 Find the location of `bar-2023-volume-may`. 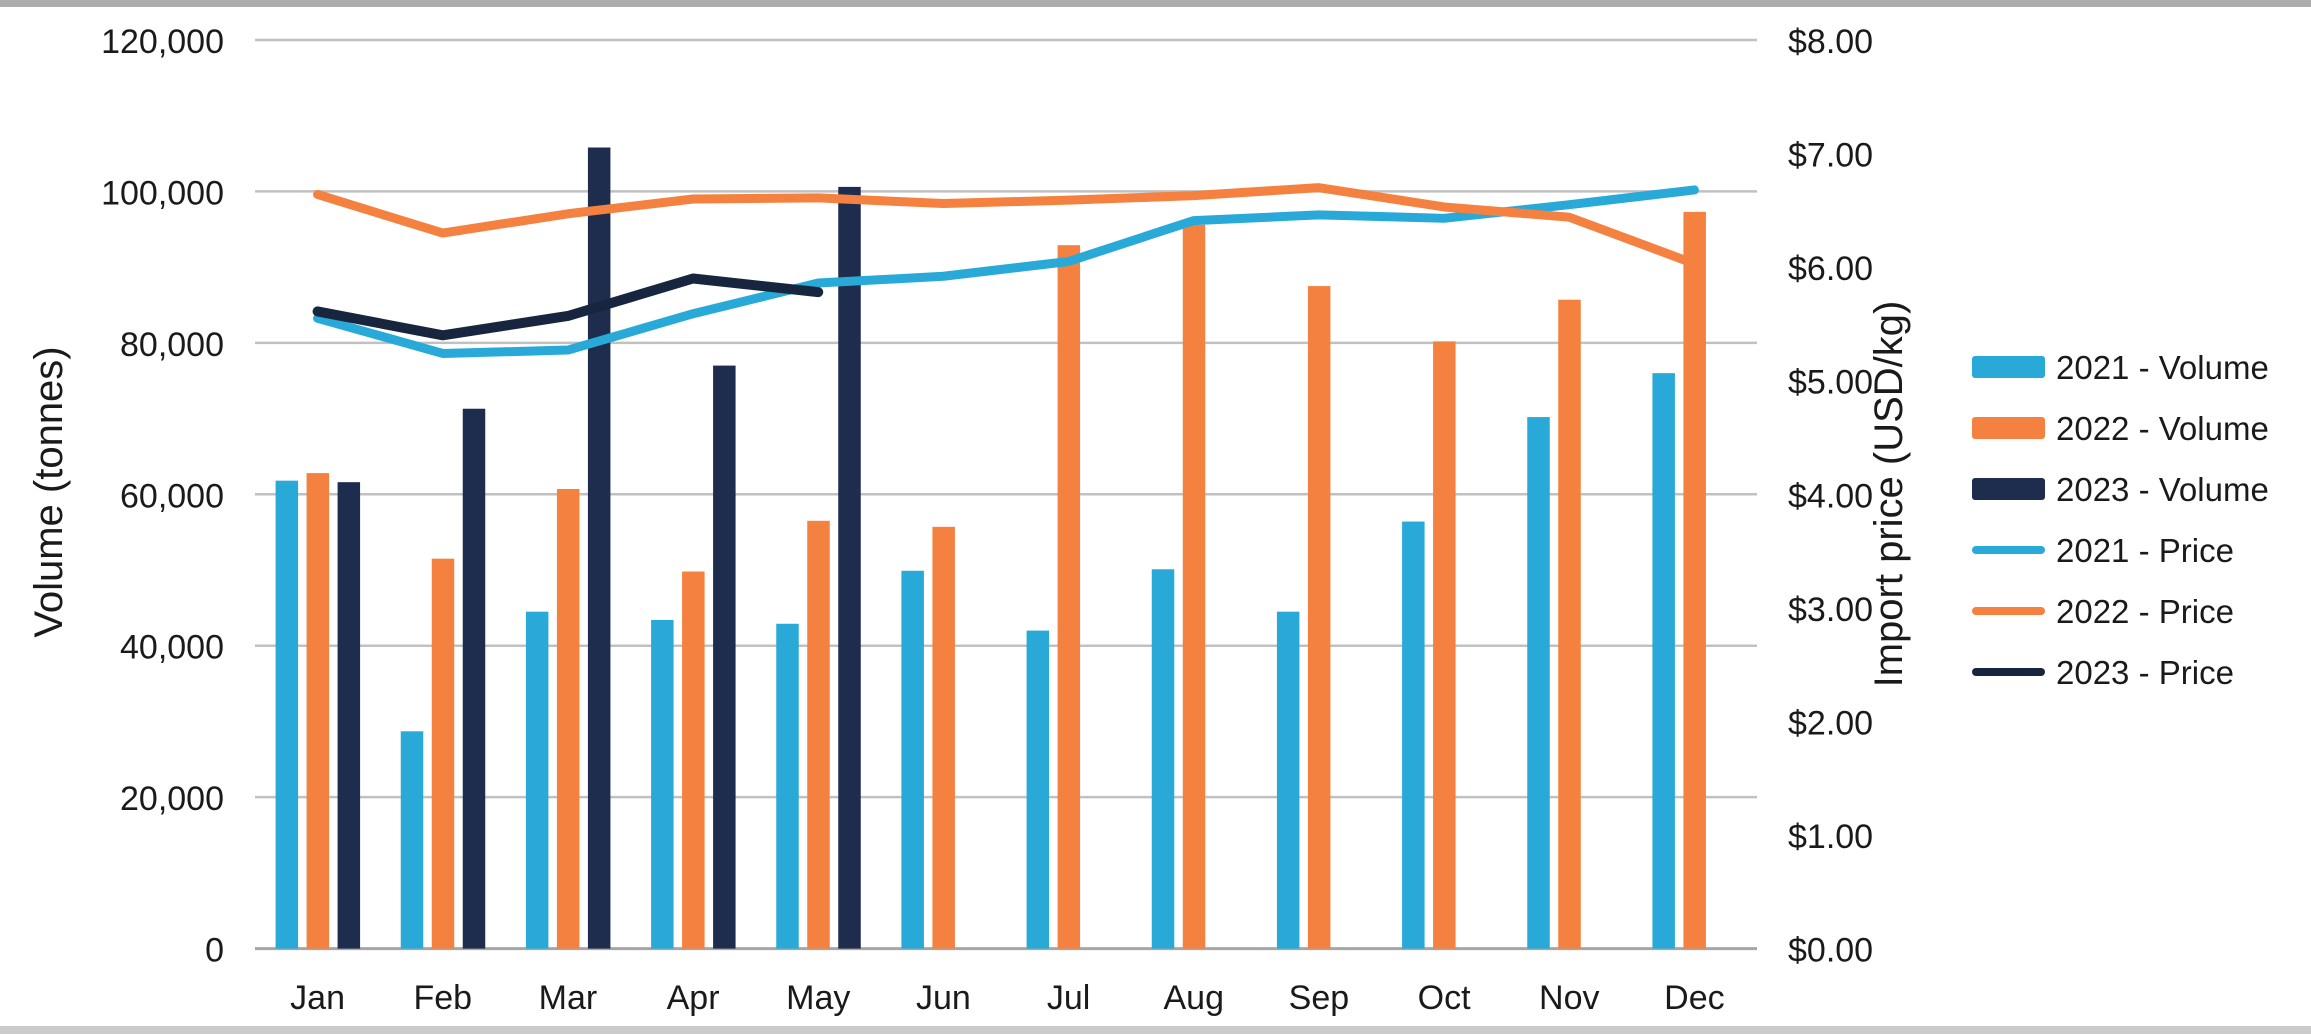

bar-2023-volume-may is located at coordinates (849, 567).